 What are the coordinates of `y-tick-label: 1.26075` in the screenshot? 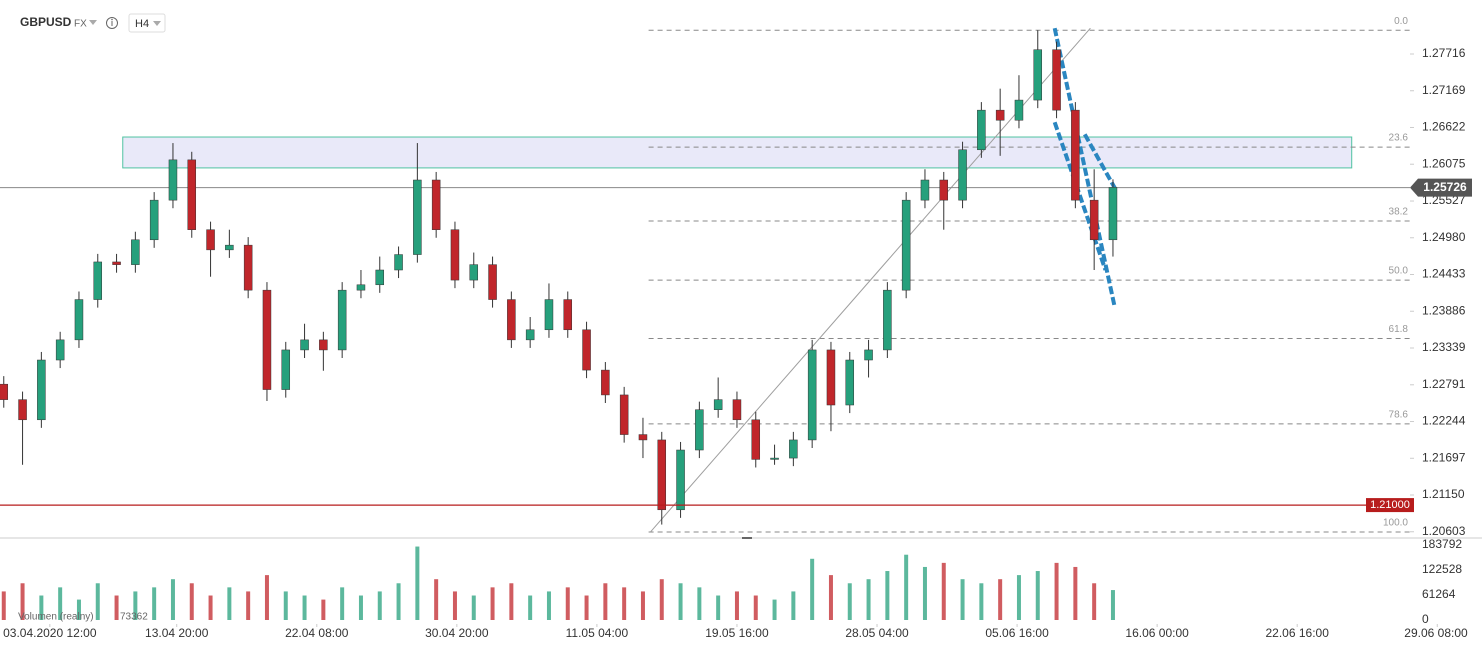 It's located at (1444, 163).